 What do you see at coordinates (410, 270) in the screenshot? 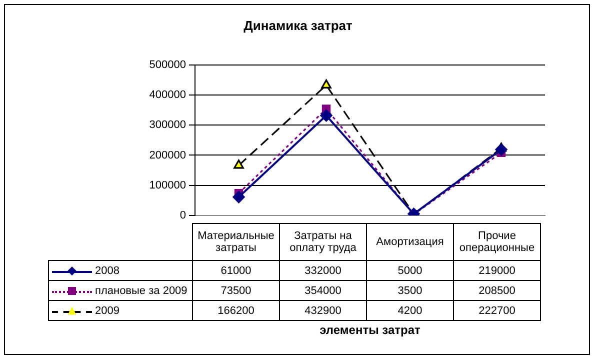
I see `data-label: 5000` at bounding box center [410, 270].